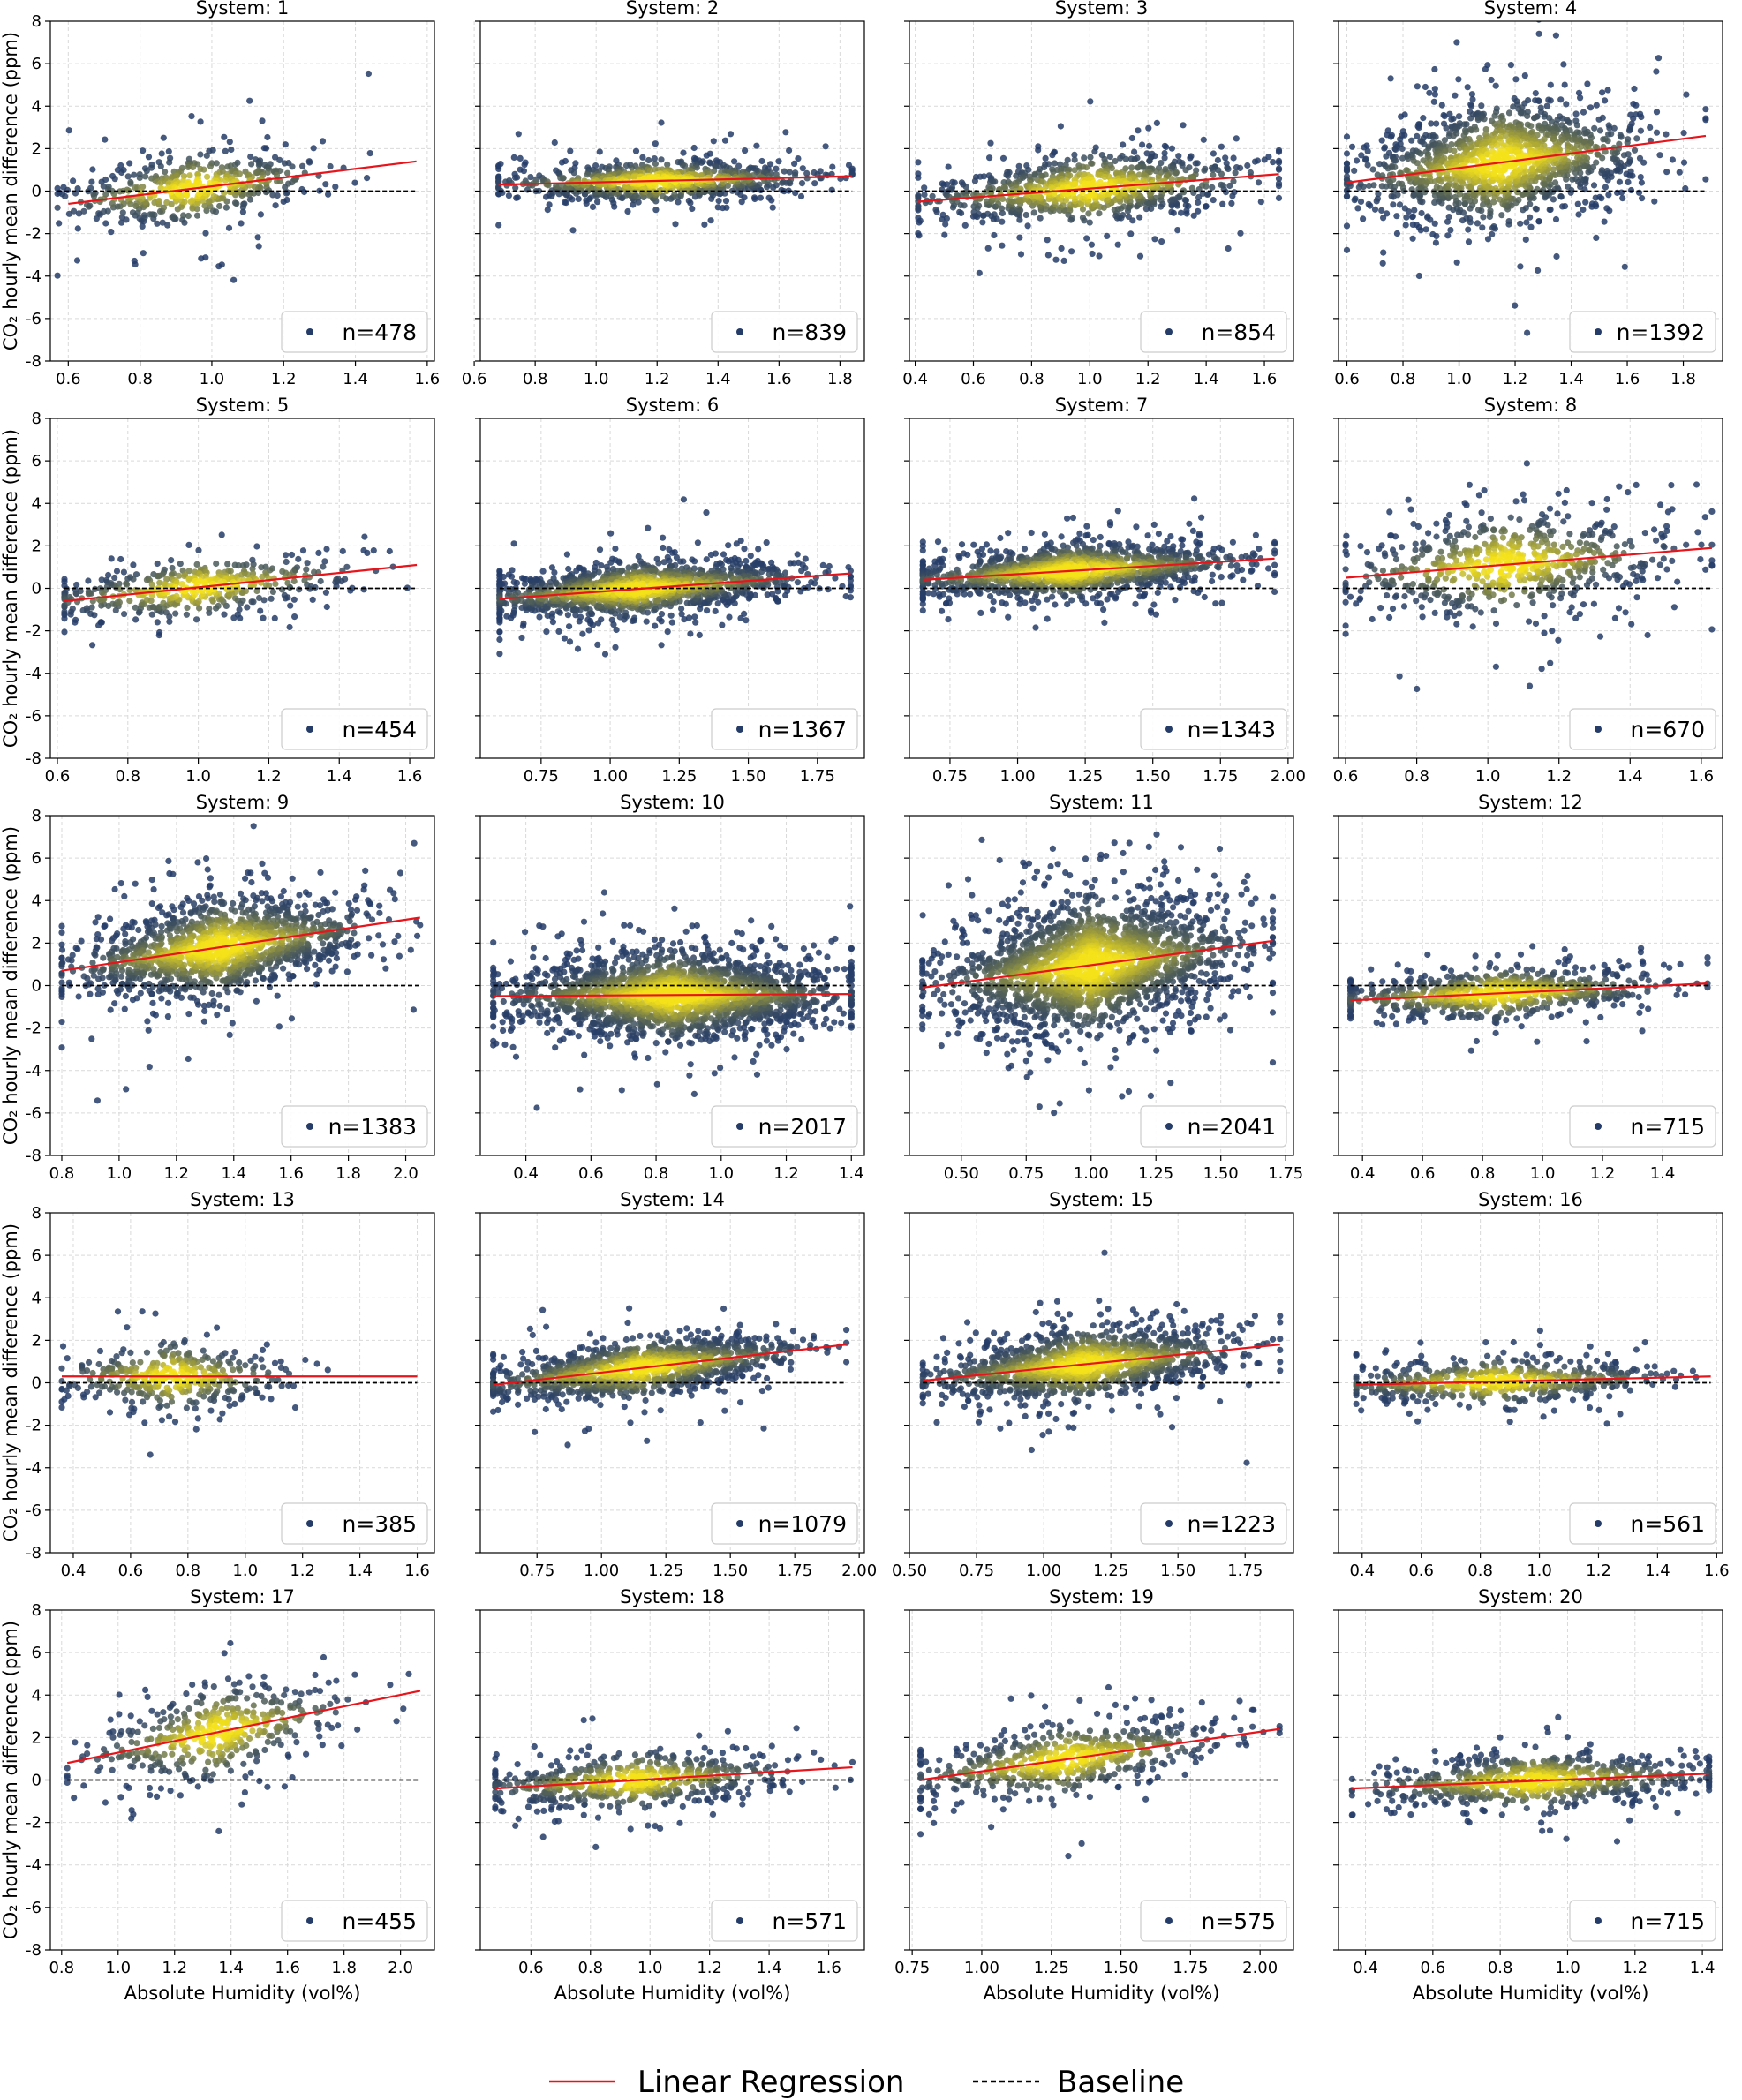 The width and height of the screenshot is (1742, 2100). What do you see at coordinates (1661, 332) in the screenshot?
I see `n-legend-label: n=1392` at bounding box center [1661, 332].